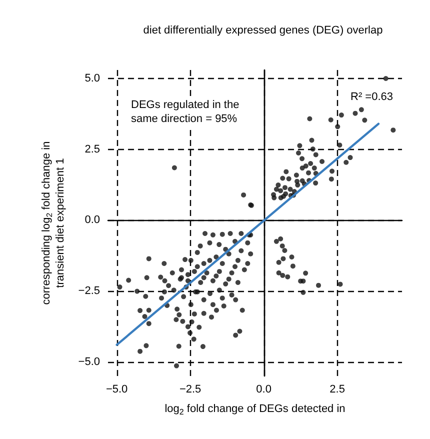  Describe the element at coordinates (337, 390) in the screenshot. I see `x-tick-label: 2.5` at that location.